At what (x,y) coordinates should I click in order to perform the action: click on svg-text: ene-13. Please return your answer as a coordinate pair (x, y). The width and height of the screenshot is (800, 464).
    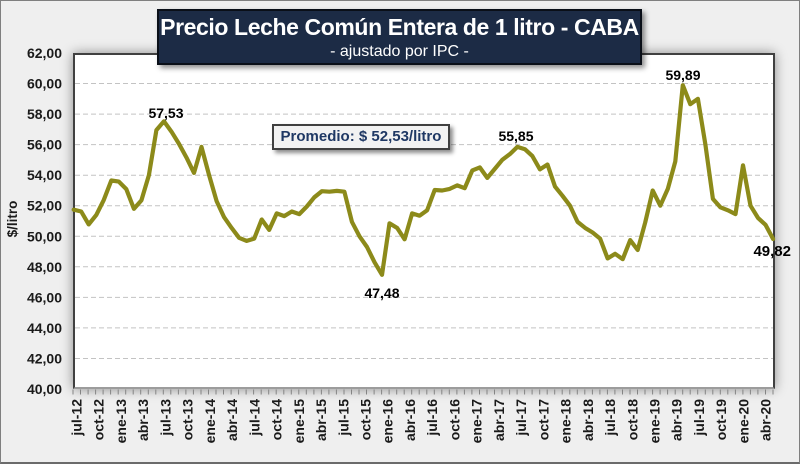
    Looking at the image, I should click on (121, 421).